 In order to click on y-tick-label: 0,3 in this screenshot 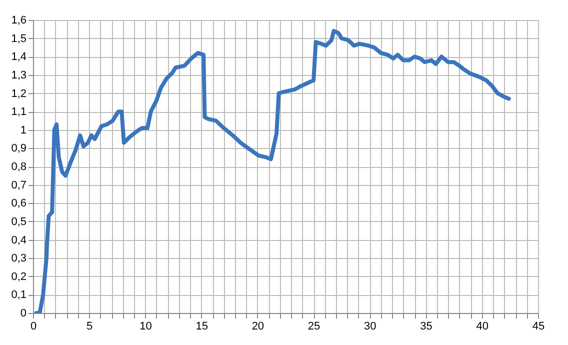, I will do `click(18, 258)`.